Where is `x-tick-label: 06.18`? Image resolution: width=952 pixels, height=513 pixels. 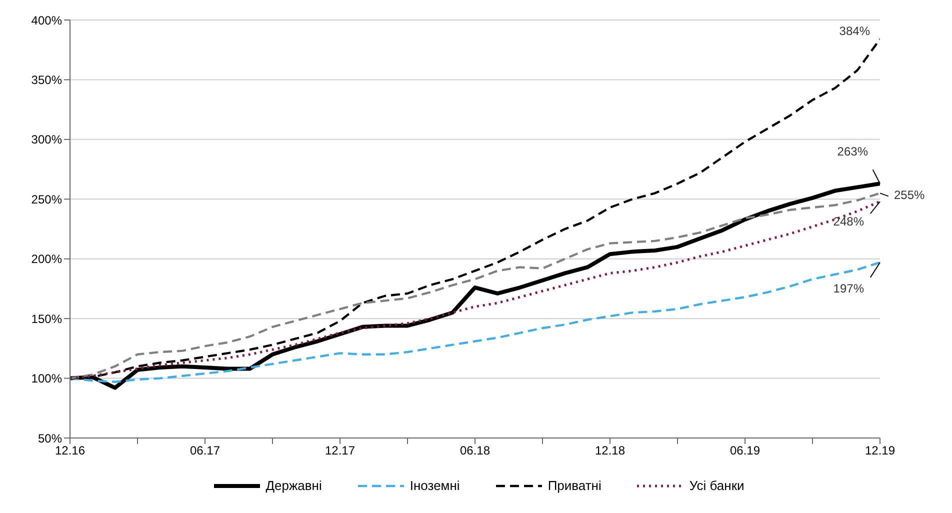 x-tick-label: 06.18 is located at coordinates (475, 451).